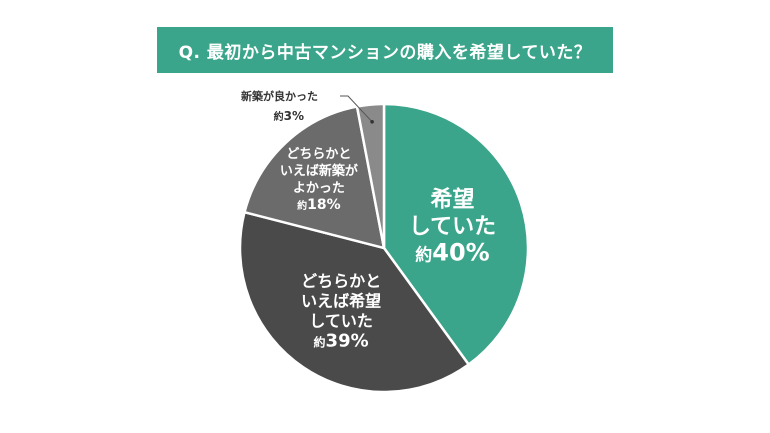  Describe the element at coordinates (356, 109) in the screenshot. I see `leader-line` at that location.